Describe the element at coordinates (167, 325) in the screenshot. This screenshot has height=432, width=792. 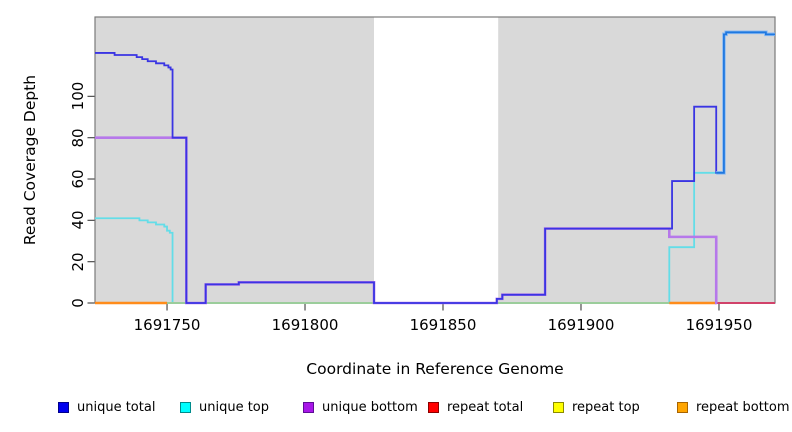
I see `x-tick-label: 1691750` at that location.